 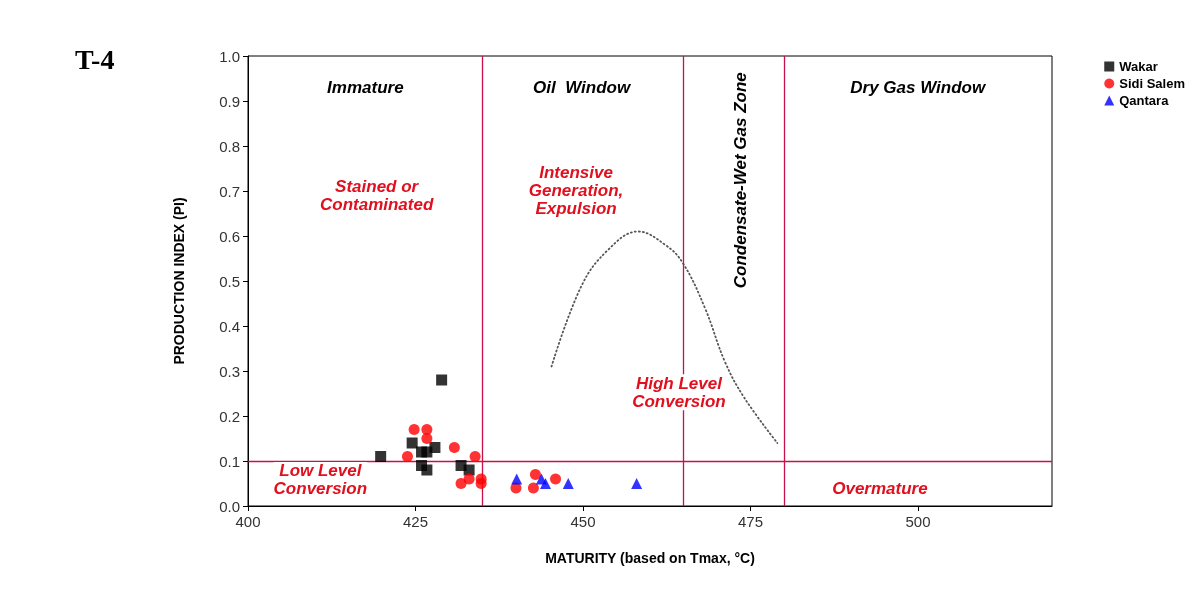 What do you see at coordinates (365, 87) in the screenshot?
I see `annotation: Immature` at bounding box center [365, 87].